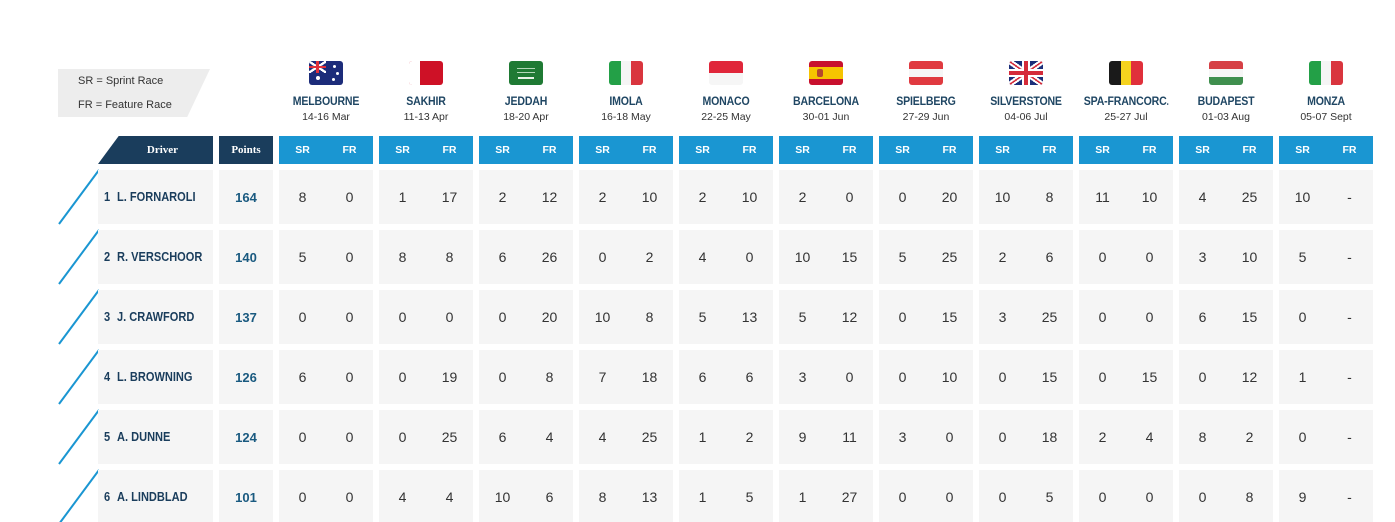 The width and height of the screenshot is (1395, 522). What do you see at coordinates (1226, 377) in the screenshot?
I see `race-result-cell: 0 12` at bounding box center [1226, 377].